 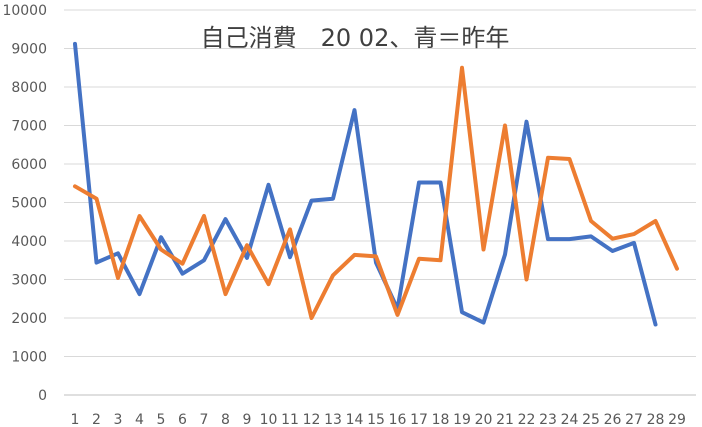 I want to click on x-tick-label: 20, so click(x=484, y=419).